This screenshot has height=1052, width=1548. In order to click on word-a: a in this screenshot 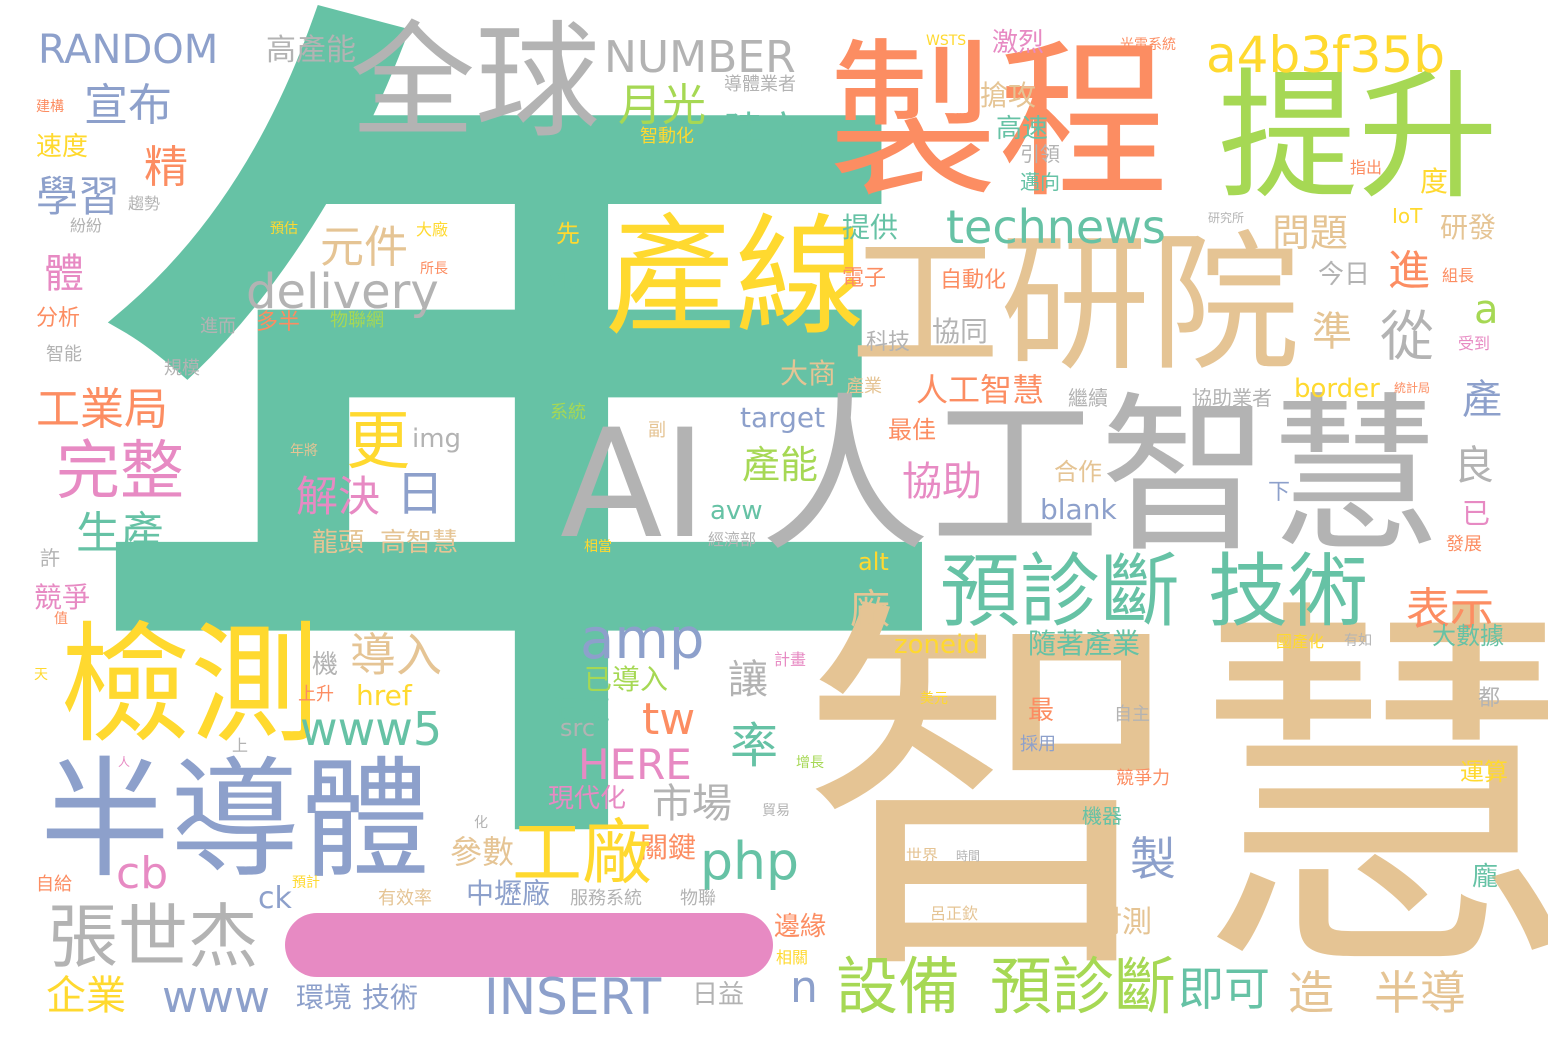, I will do `click(1486, 310)`.